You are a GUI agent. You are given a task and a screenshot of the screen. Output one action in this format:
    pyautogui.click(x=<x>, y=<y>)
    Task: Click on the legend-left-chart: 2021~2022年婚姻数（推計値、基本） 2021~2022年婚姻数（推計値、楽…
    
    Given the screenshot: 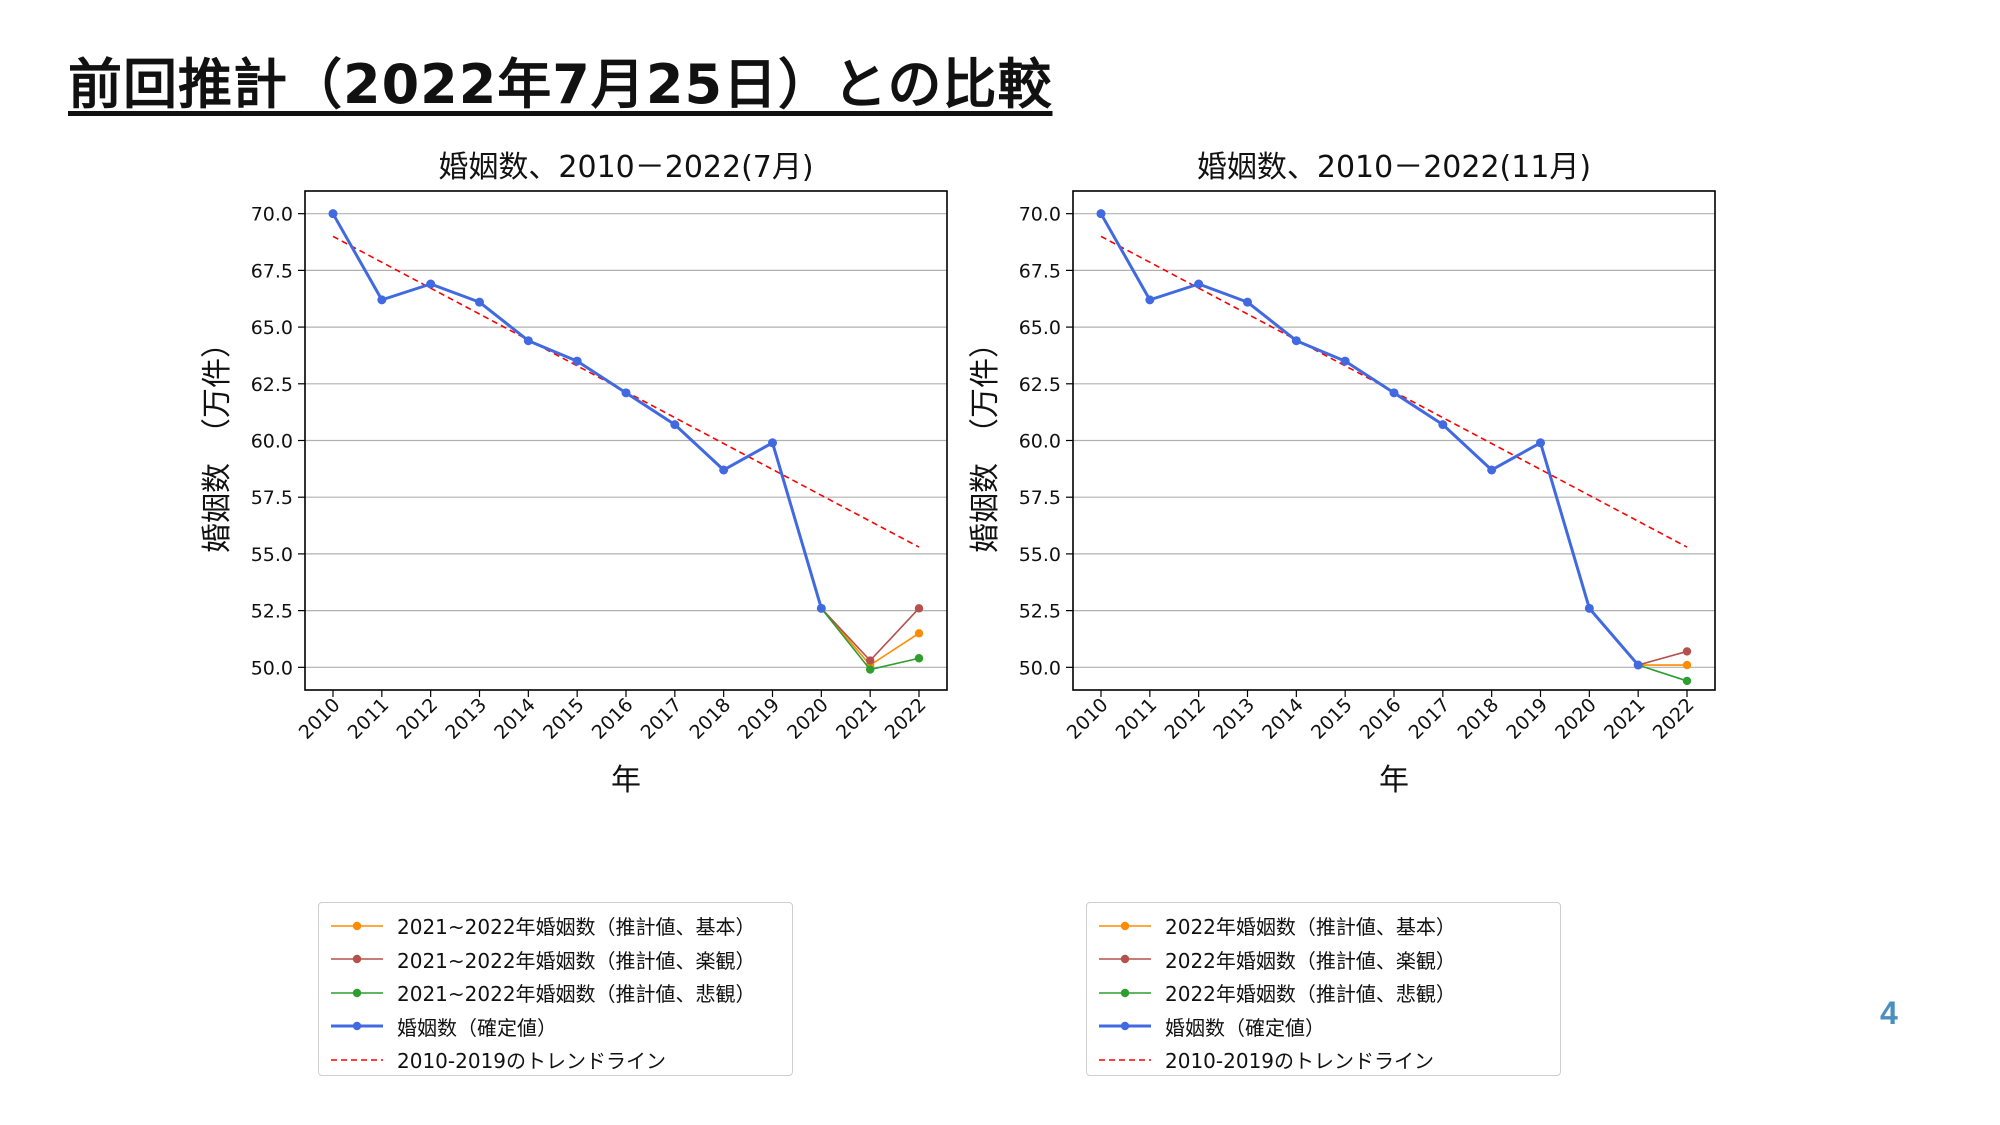 What is the action you would take?
    pyautogui.click(x=555, y=989)
    